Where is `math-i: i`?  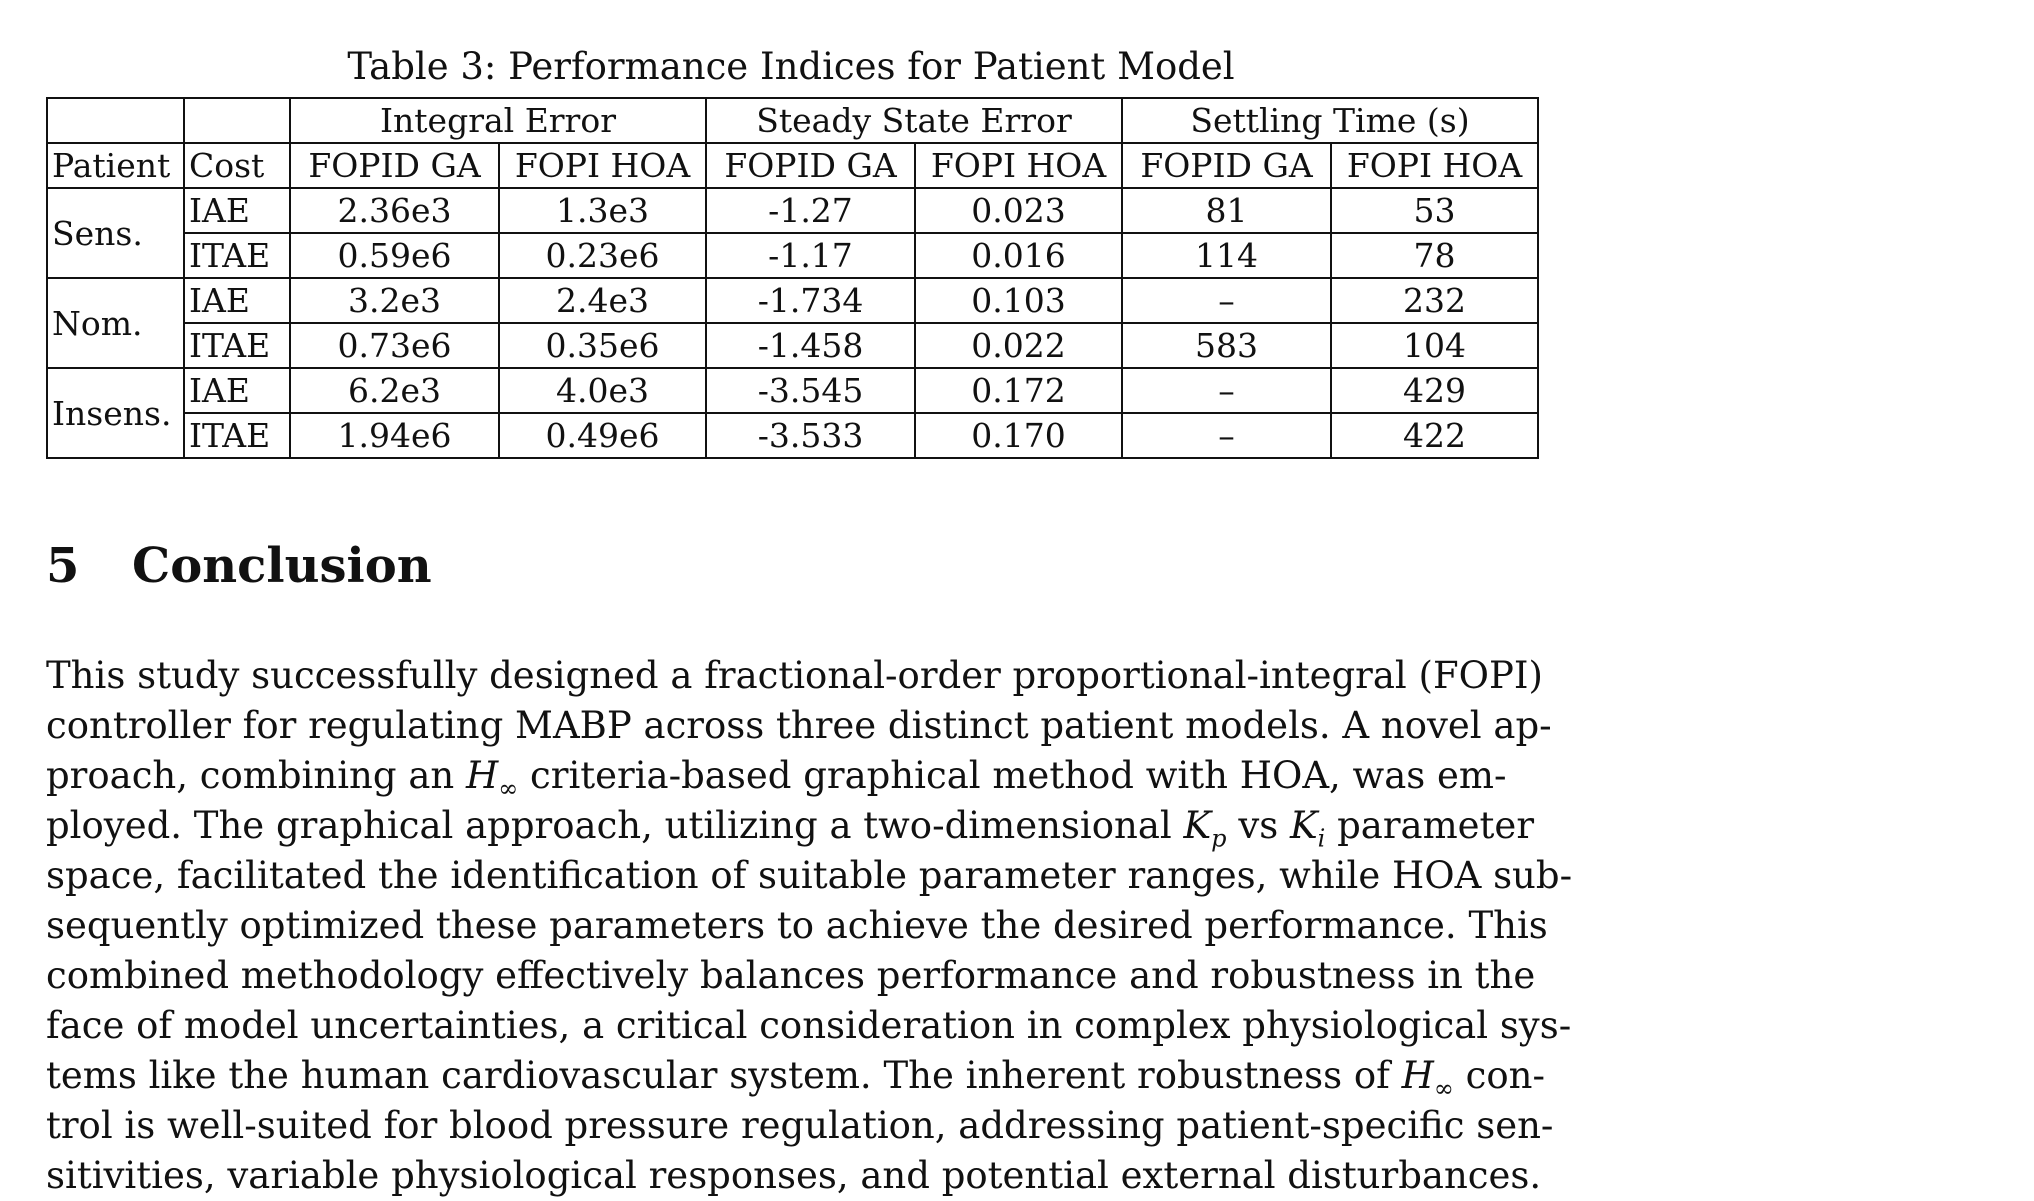 math-i: i is located at coordinates (1321, 838).